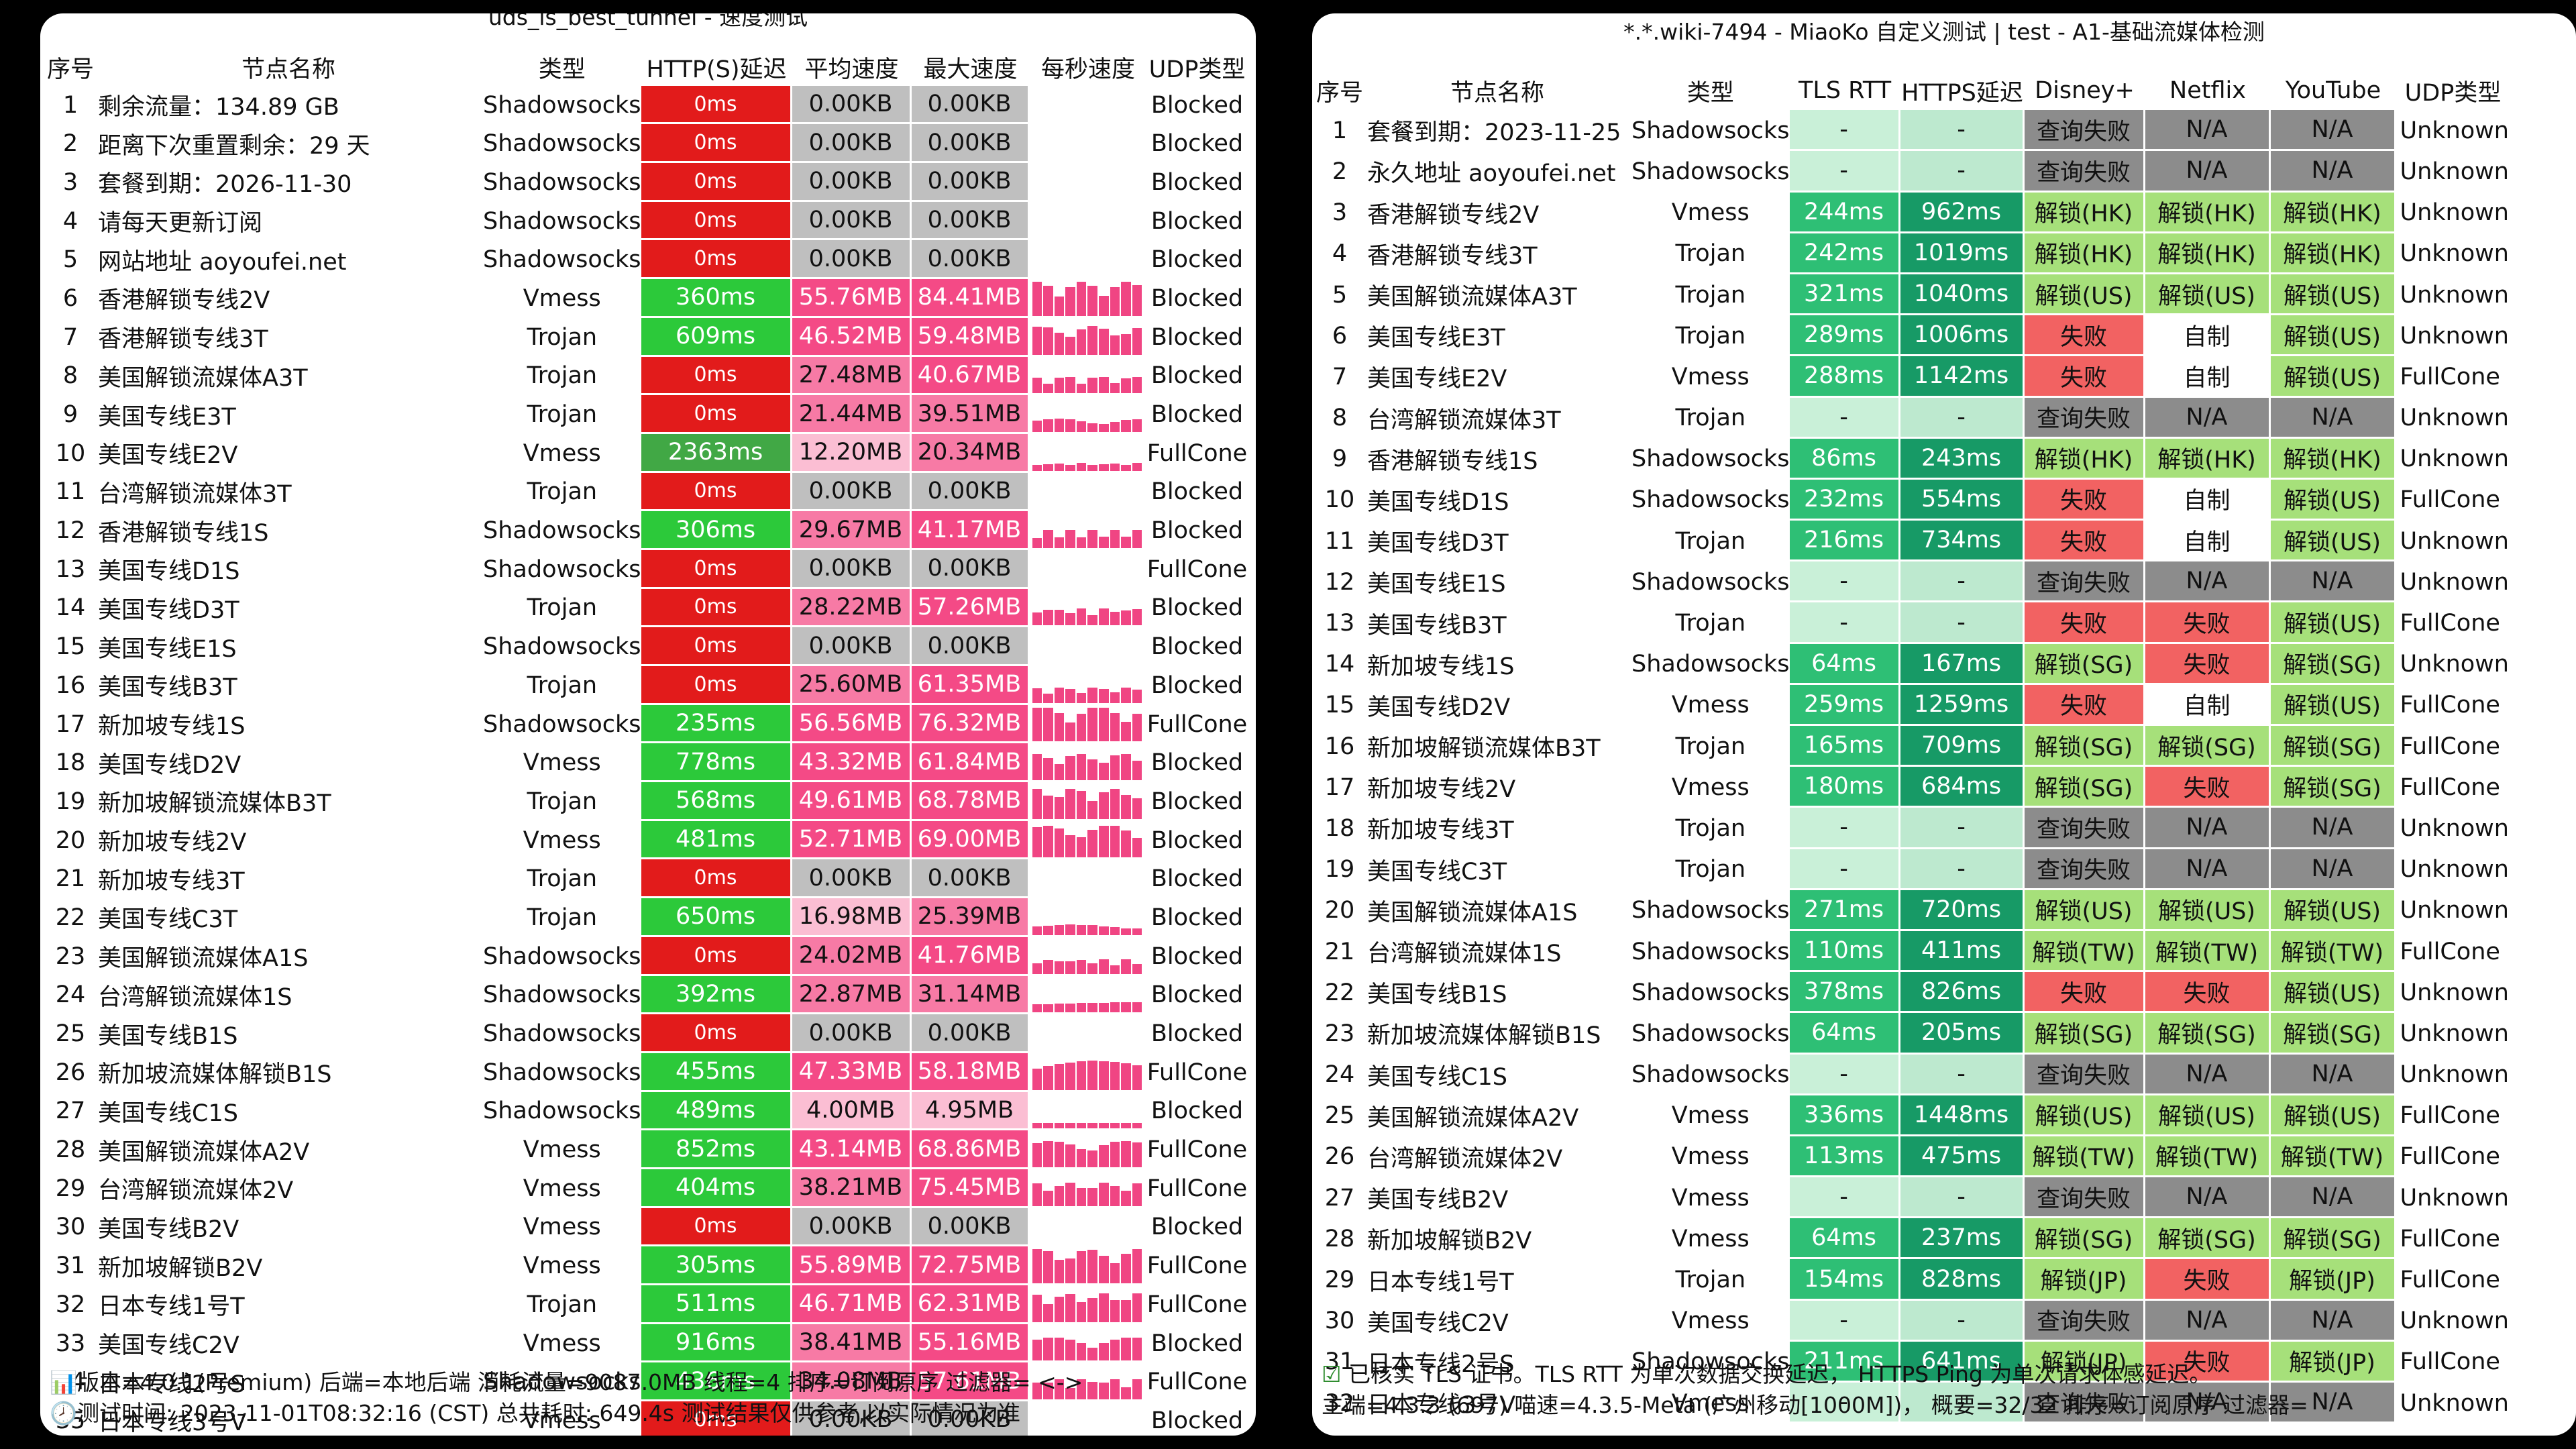  I want to click on latency-cell: 306ms, so click(716, 530).